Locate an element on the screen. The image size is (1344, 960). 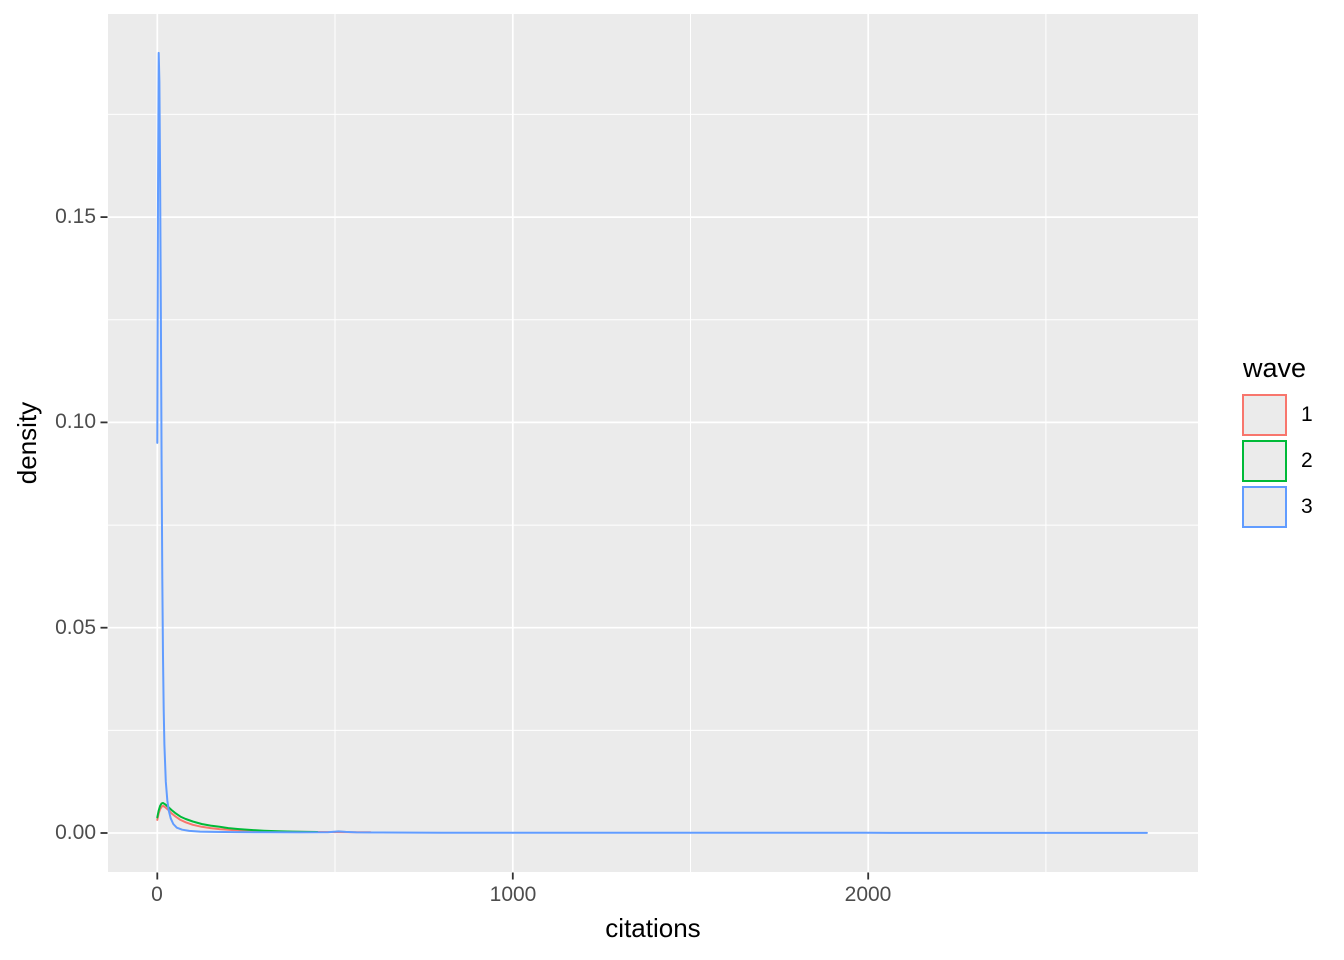
x-tick-label-1000: 1000 is located at coordinates (513, 894).